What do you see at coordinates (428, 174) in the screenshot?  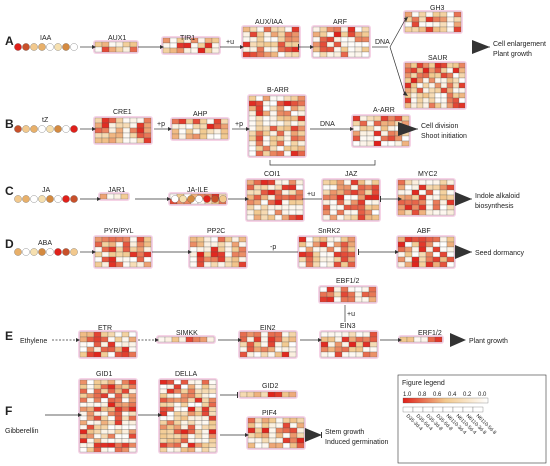 I see `gene-myc2: MYC2` at bounding box center [428, 174].